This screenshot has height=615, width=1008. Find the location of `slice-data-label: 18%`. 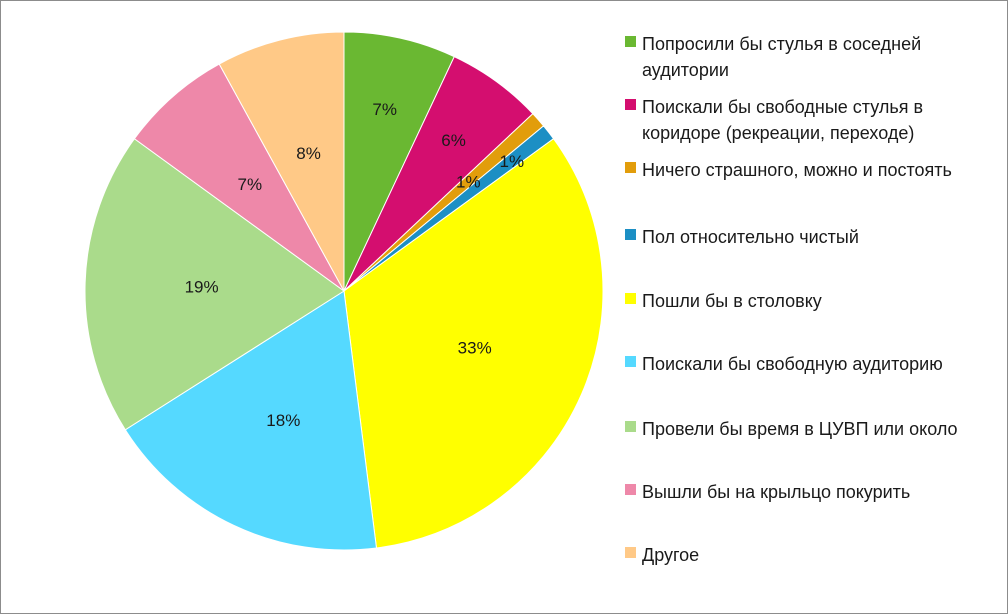

slice-data-label: 18% is located at coordinates (283, 420).